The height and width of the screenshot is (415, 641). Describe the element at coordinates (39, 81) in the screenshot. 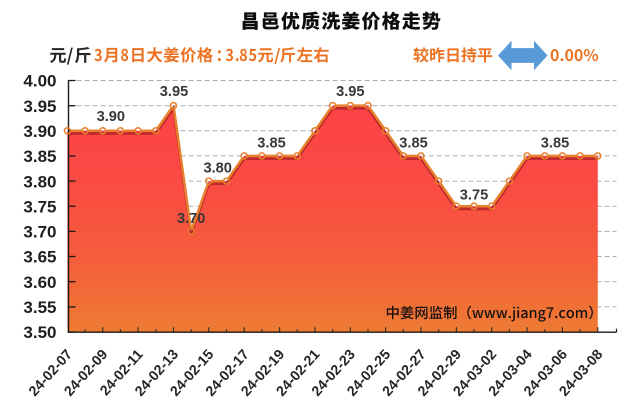

I see `svg-text: 4.00` at that location.